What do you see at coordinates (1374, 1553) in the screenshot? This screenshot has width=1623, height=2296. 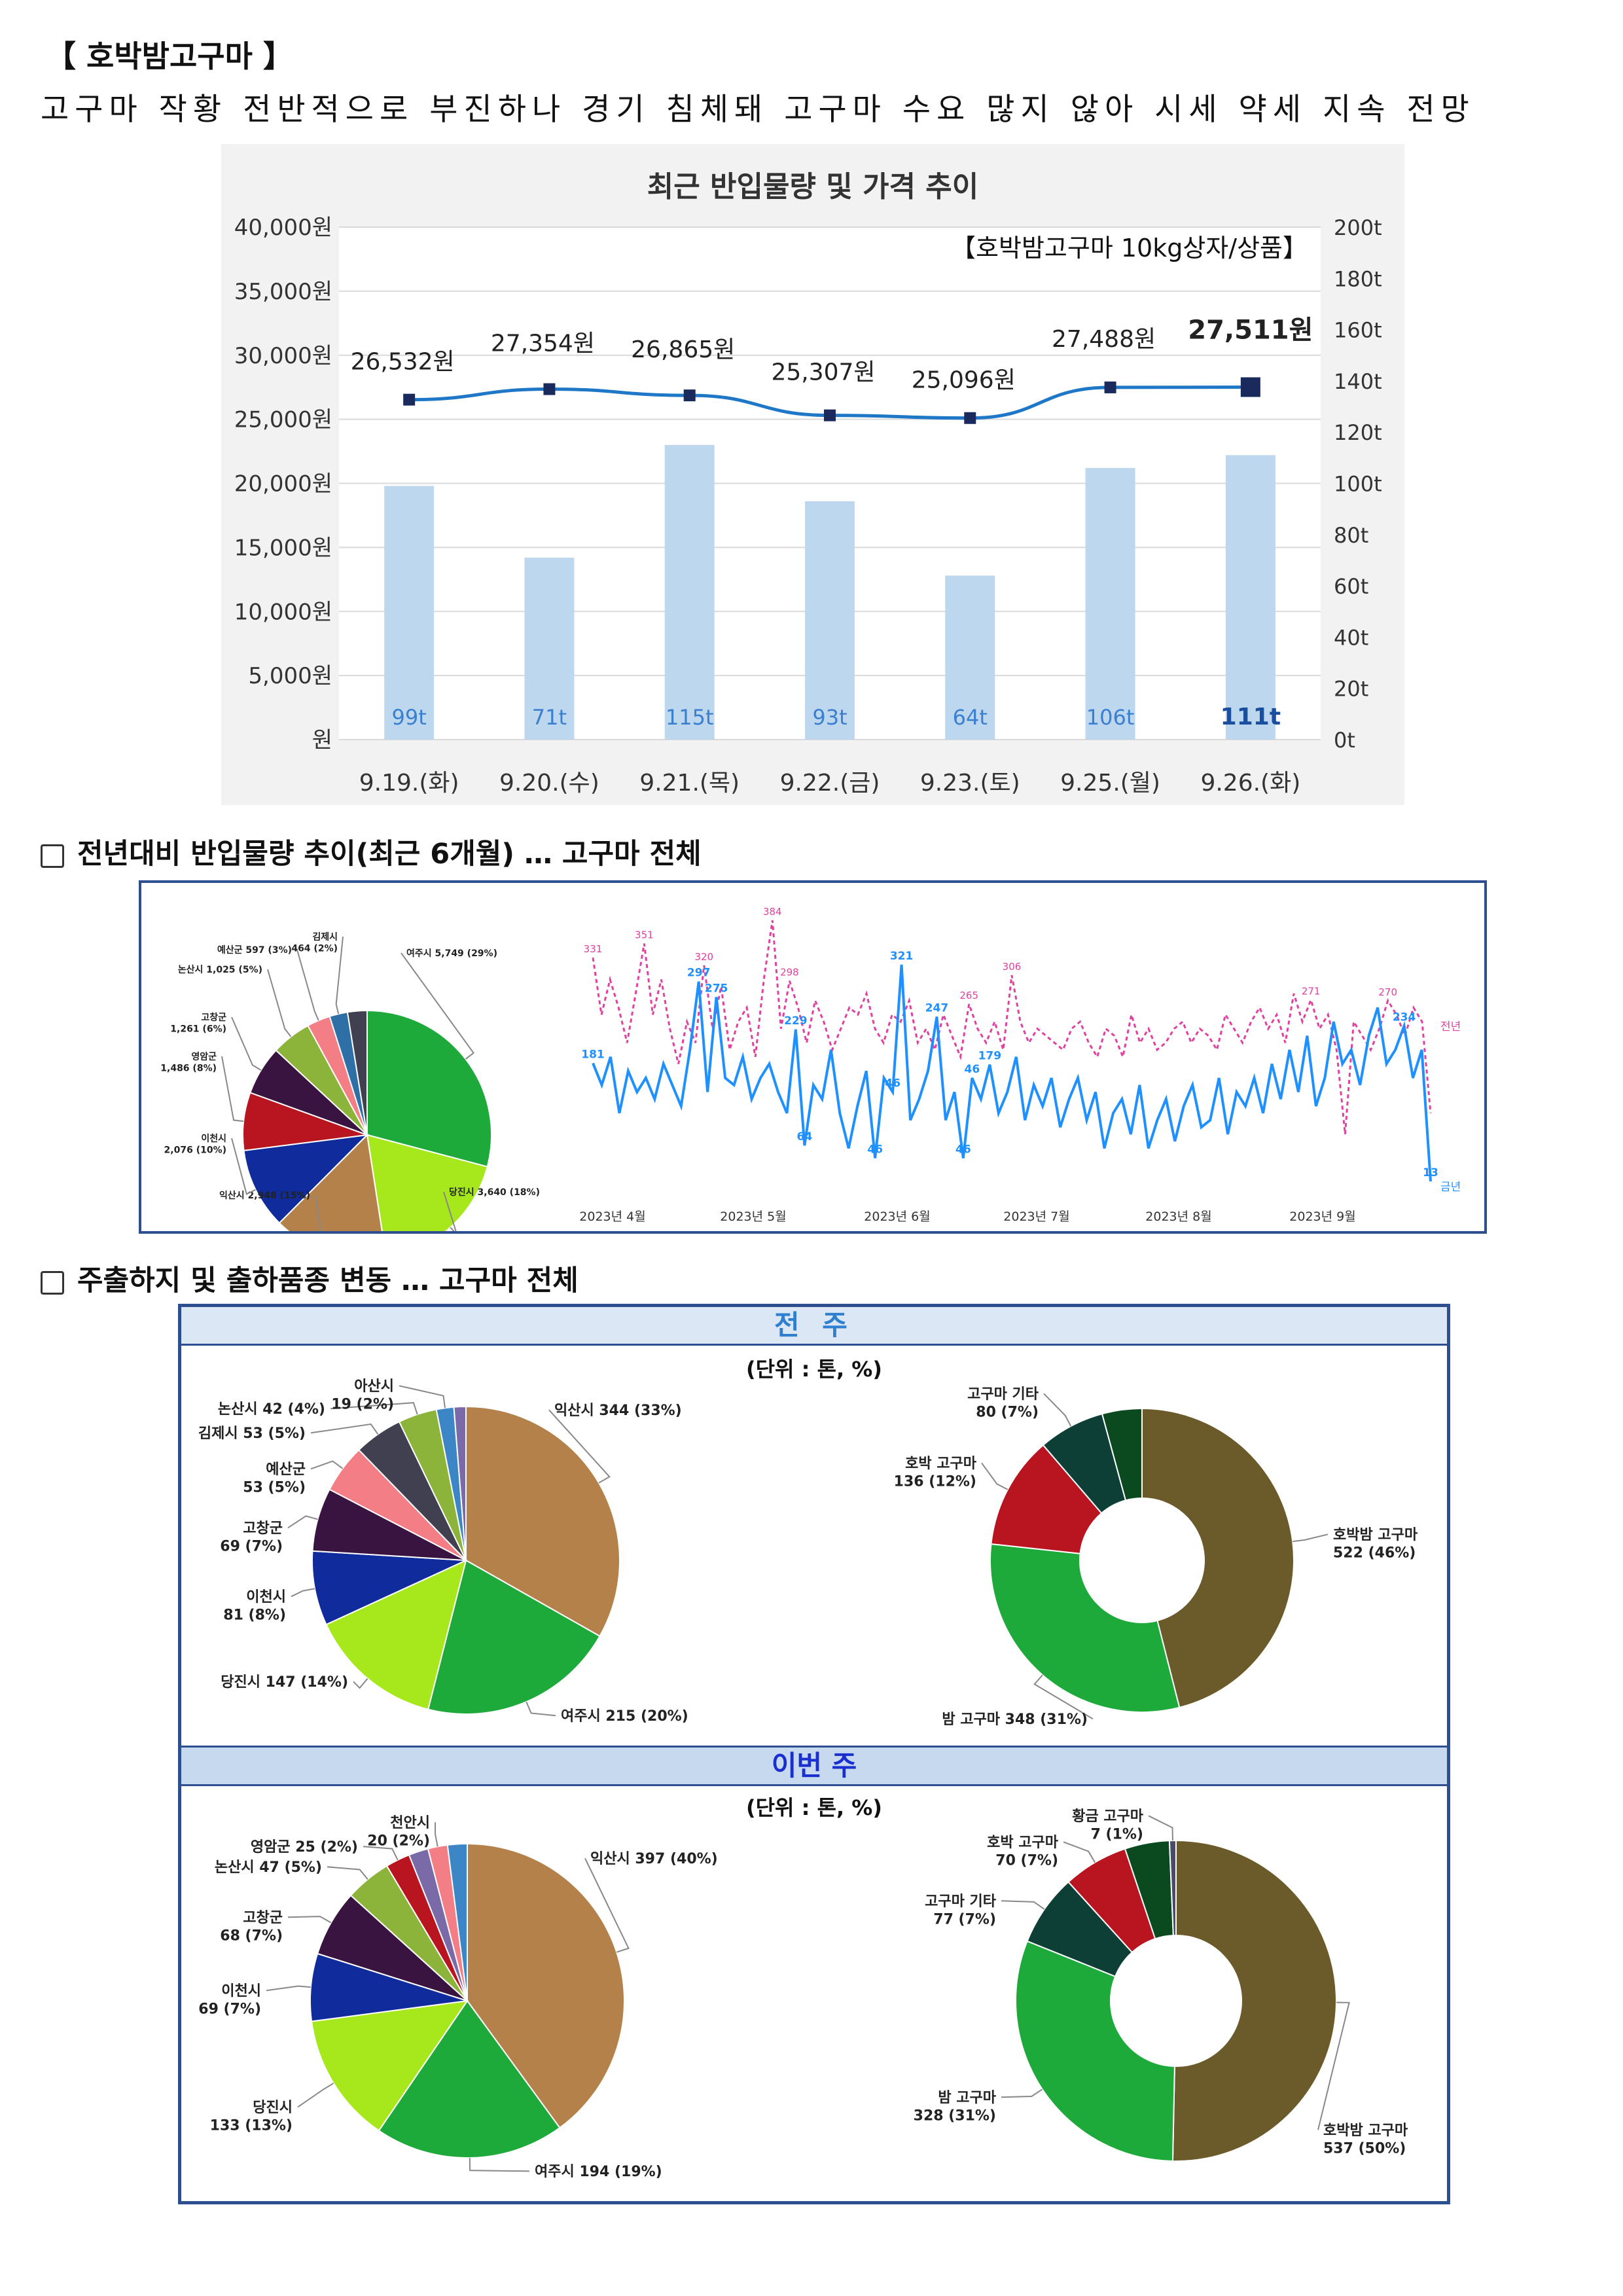 I see `prev-donut-label: 522 (46%)` at bounding box center [1374, 1553].